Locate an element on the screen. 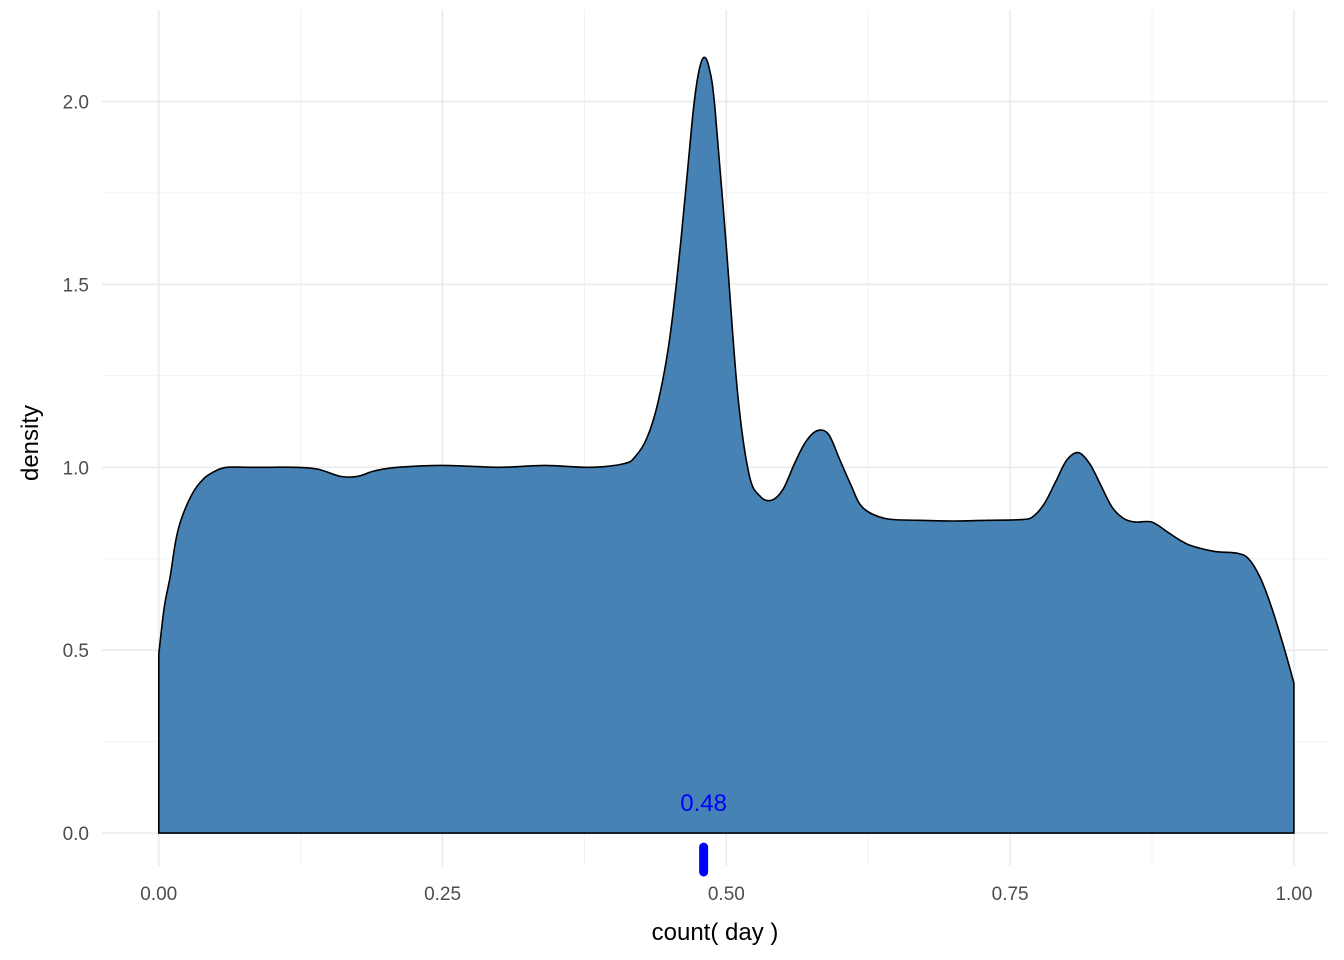 The image size is (1344, 960). y-tick-labels: 0.0 0.5 1.0 1.5 2.0 is located at coordinates (76, 468).